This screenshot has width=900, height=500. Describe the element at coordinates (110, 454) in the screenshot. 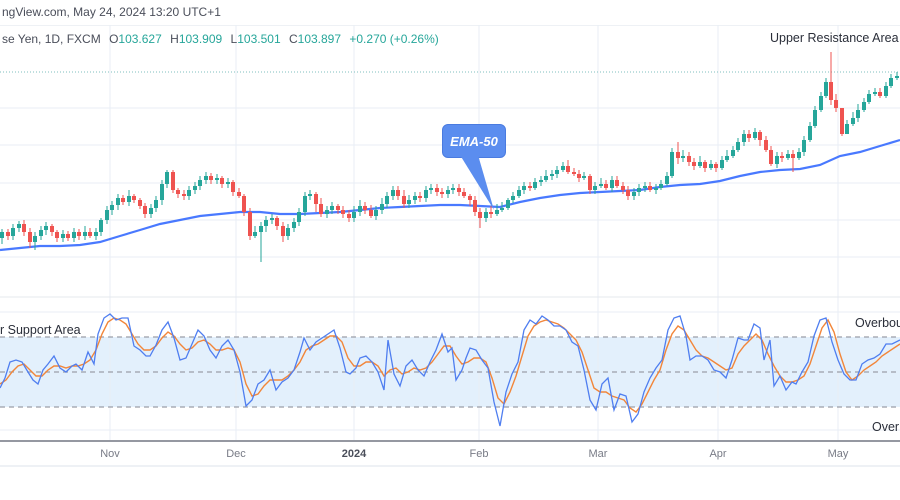

I see `time-axis-label: Nov` at that location.